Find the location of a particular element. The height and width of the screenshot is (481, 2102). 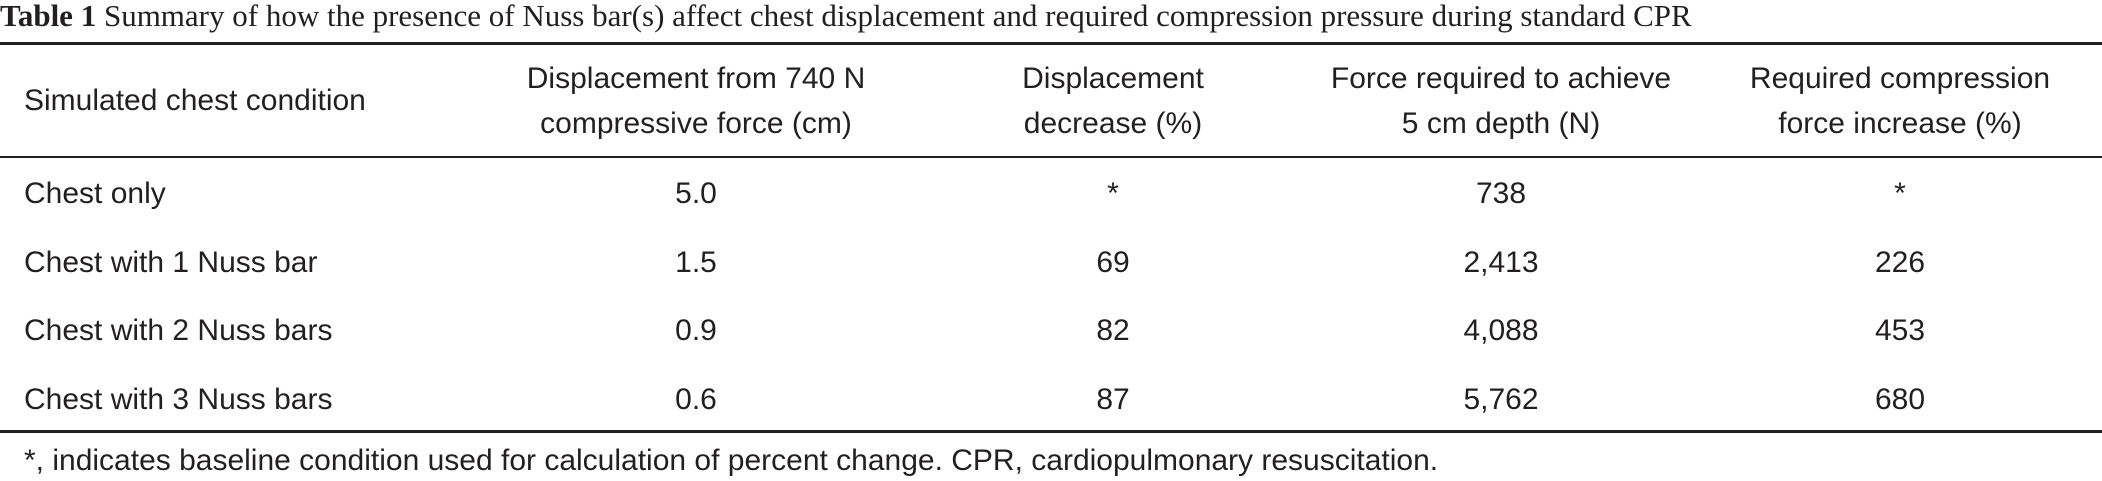

column-header-displacement-decrease: Displacement decrease (%) is located at coordinates (1113, 100).